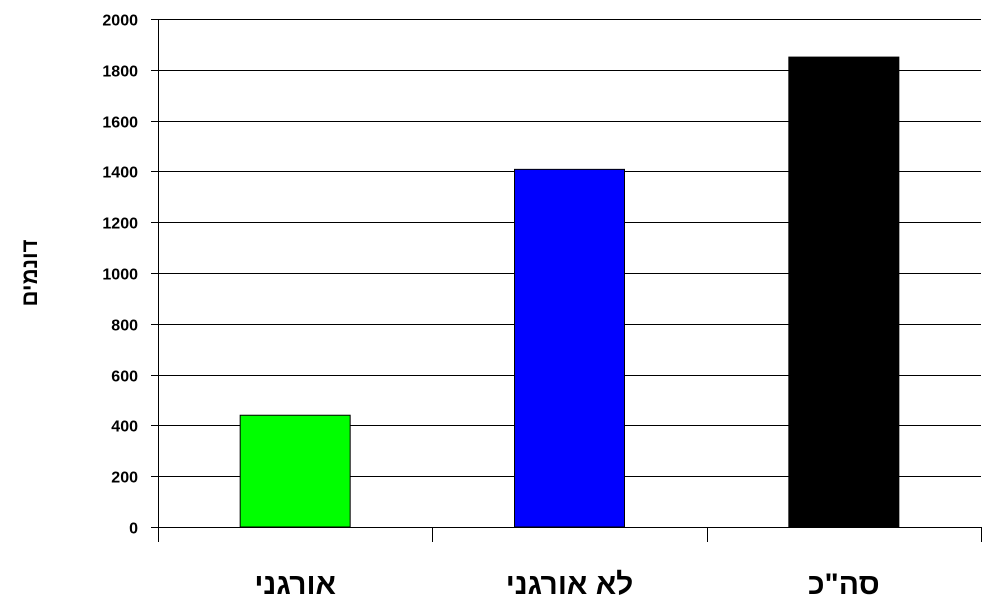  I want to click on y-tick-label: 600, so click(124, 377).